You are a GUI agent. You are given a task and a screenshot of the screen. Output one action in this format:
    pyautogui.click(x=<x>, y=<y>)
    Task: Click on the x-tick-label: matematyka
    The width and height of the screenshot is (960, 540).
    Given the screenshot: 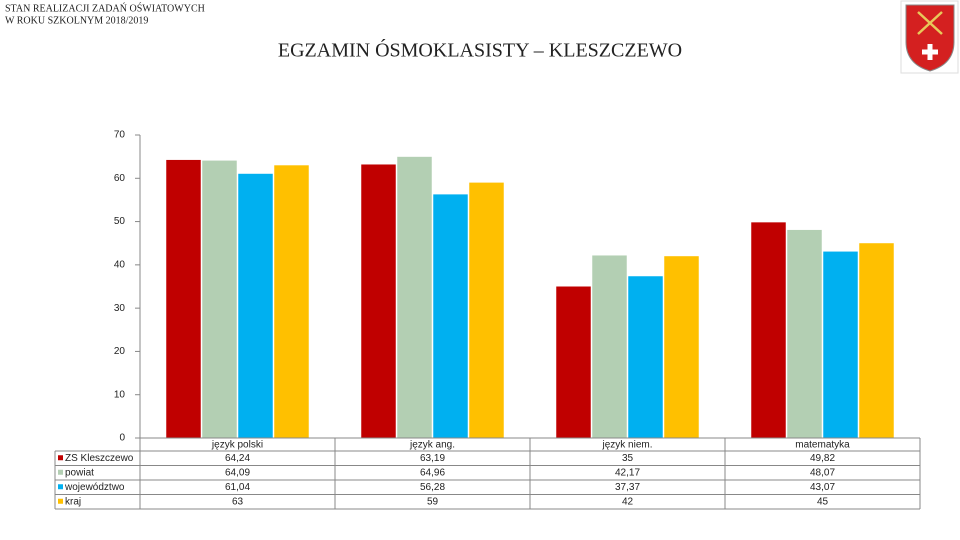 What is the action you would take?
    pyautogui.click(x=822, y=445)
    